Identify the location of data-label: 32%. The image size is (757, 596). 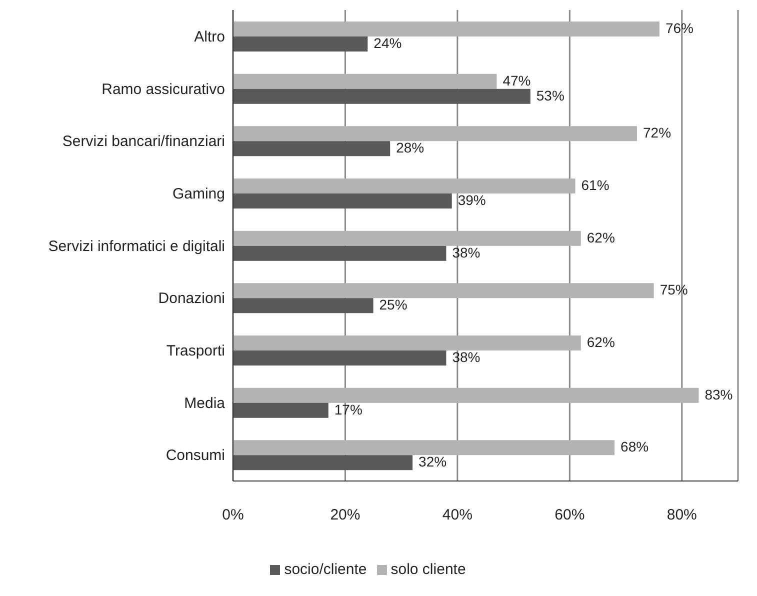
(432, 462).